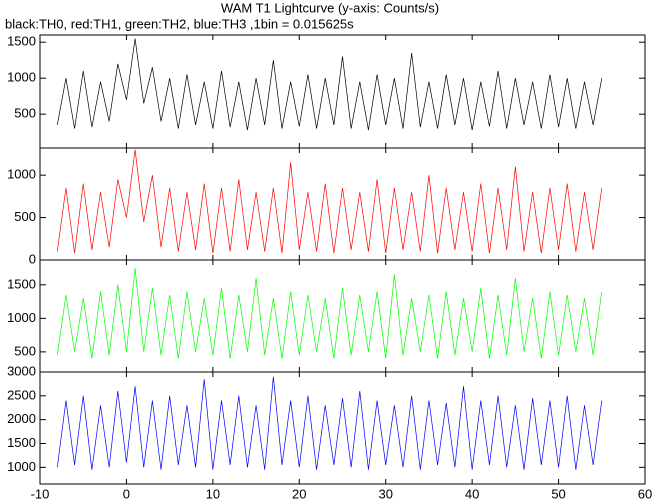  What do you see at coordinates (32, 258) in the screenshot?
I see `y-tick-label: 0` at bounding box center [32, 258].